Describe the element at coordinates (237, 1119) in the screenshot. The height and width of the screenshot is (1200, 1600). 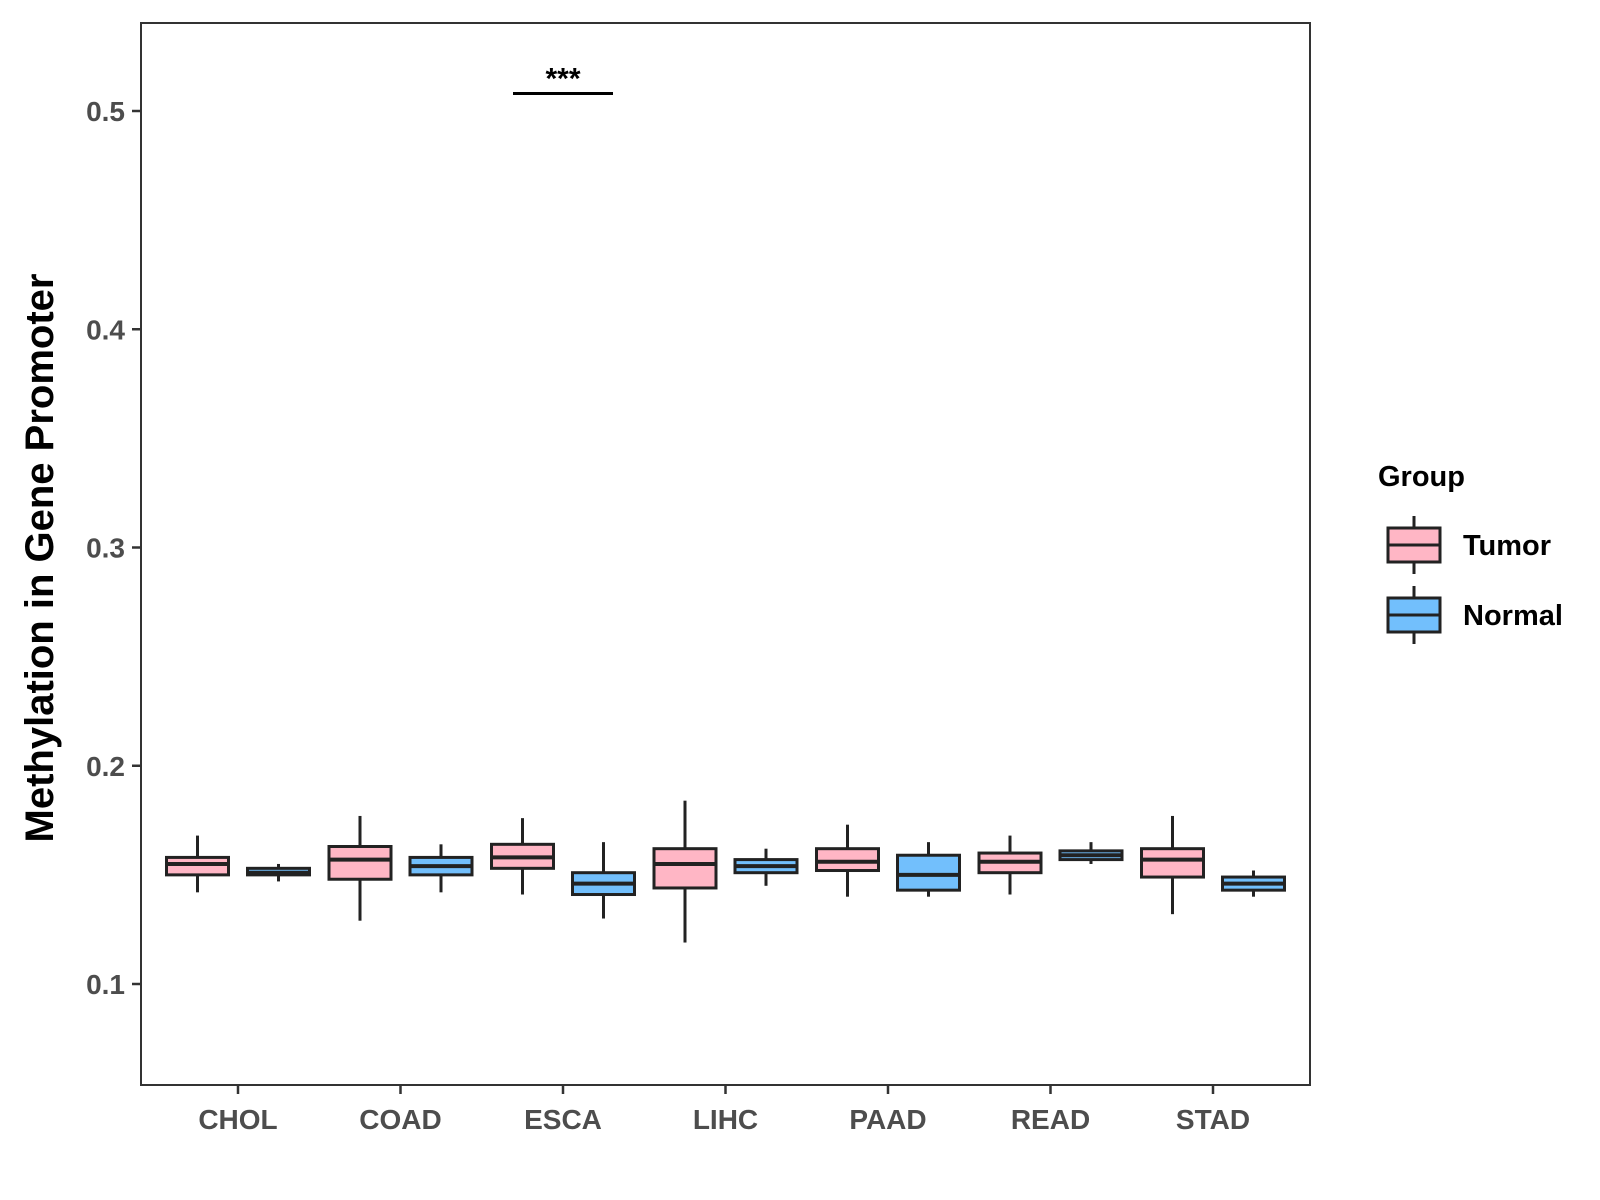
I see `x-tick-label: CHOL` at that location.